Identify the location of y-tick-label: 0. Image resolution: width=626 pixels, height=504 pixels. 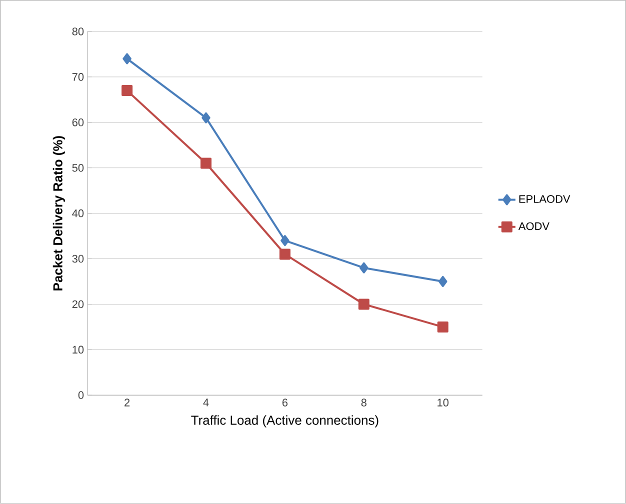
(81, 395).